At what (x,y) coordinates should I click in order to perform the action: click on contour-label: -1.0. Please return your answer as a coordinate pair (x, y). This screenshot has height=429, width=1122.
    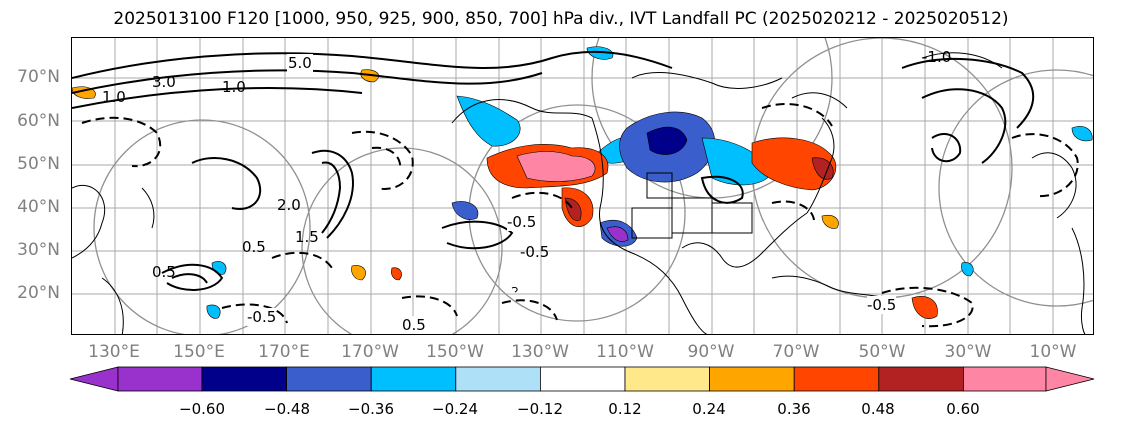
    Looking at the image, I should click on (937, 57).